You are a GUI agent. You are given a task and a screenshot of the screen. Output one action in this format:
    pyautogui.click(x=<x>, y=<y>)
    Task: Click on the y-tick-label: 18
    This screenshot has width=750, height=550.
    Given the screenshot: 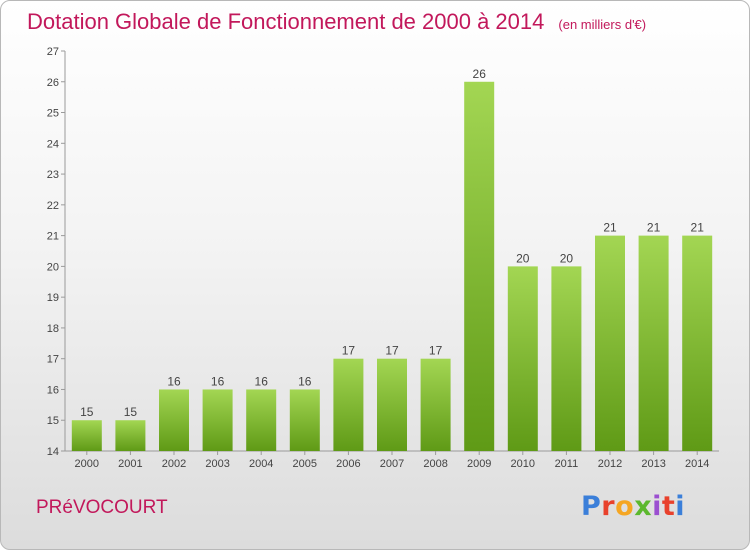 What is the action you would take?
    pyautogui.click(x=53, y=329)
    